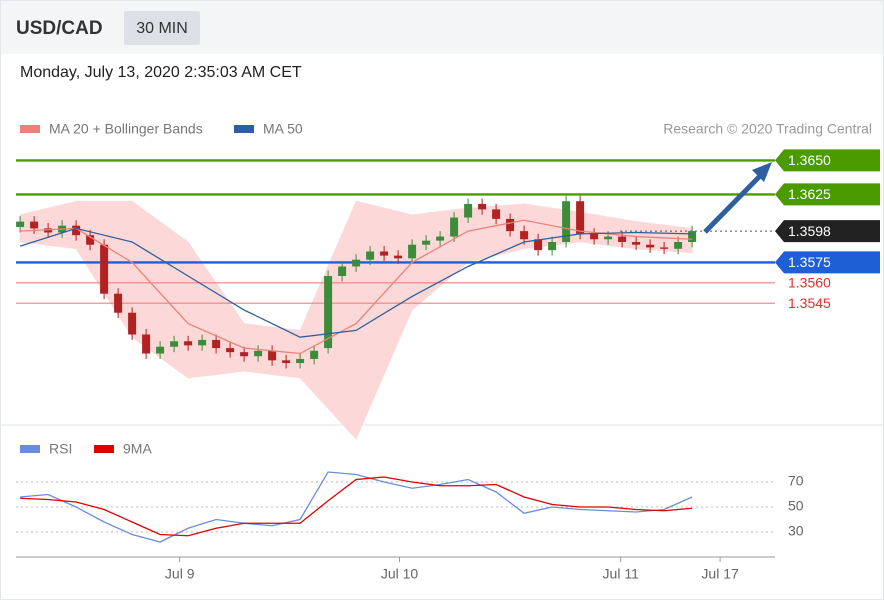  I want to click on legend-label: MA 20 + Bollinger Bands, so click(126, 129).